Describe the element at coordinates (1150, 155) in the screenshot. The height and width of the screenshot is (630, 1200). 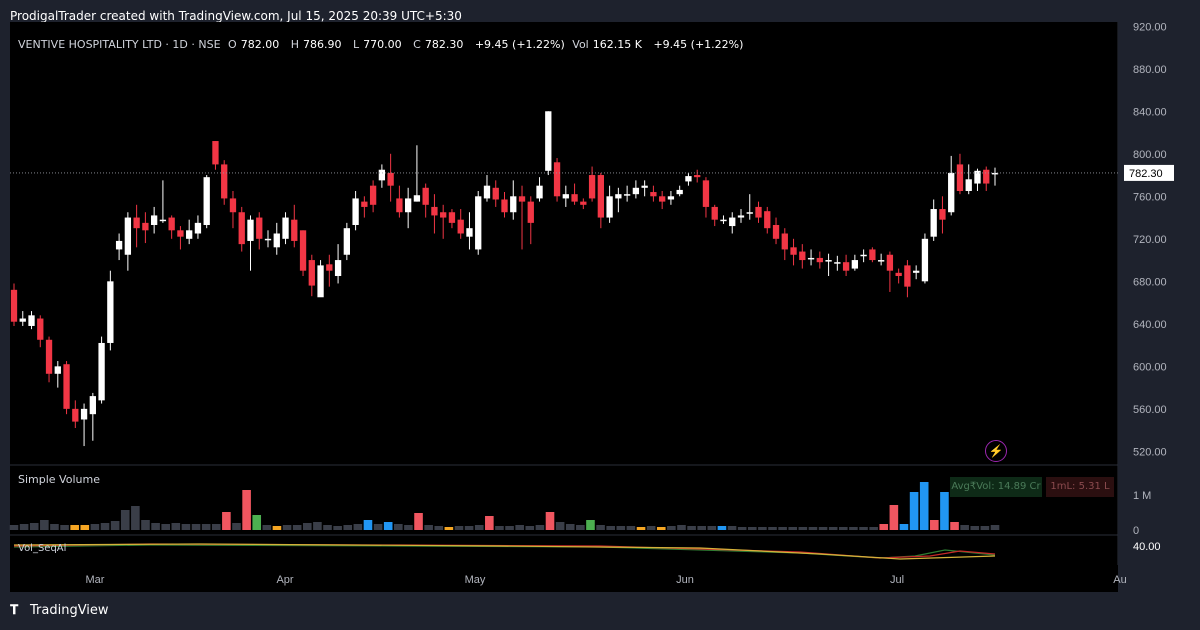
I see `price-tick-label: 800.00` at that location.